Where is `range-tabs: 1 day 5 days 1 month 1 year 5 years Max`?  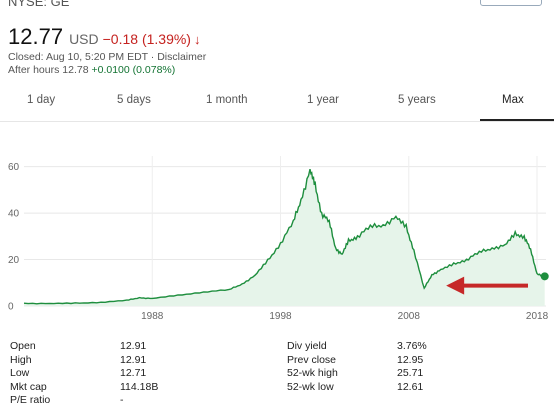 range-tabs: 1 day 5 days 1 month 1 year 5 years Max is located at coordinates (277, 102).